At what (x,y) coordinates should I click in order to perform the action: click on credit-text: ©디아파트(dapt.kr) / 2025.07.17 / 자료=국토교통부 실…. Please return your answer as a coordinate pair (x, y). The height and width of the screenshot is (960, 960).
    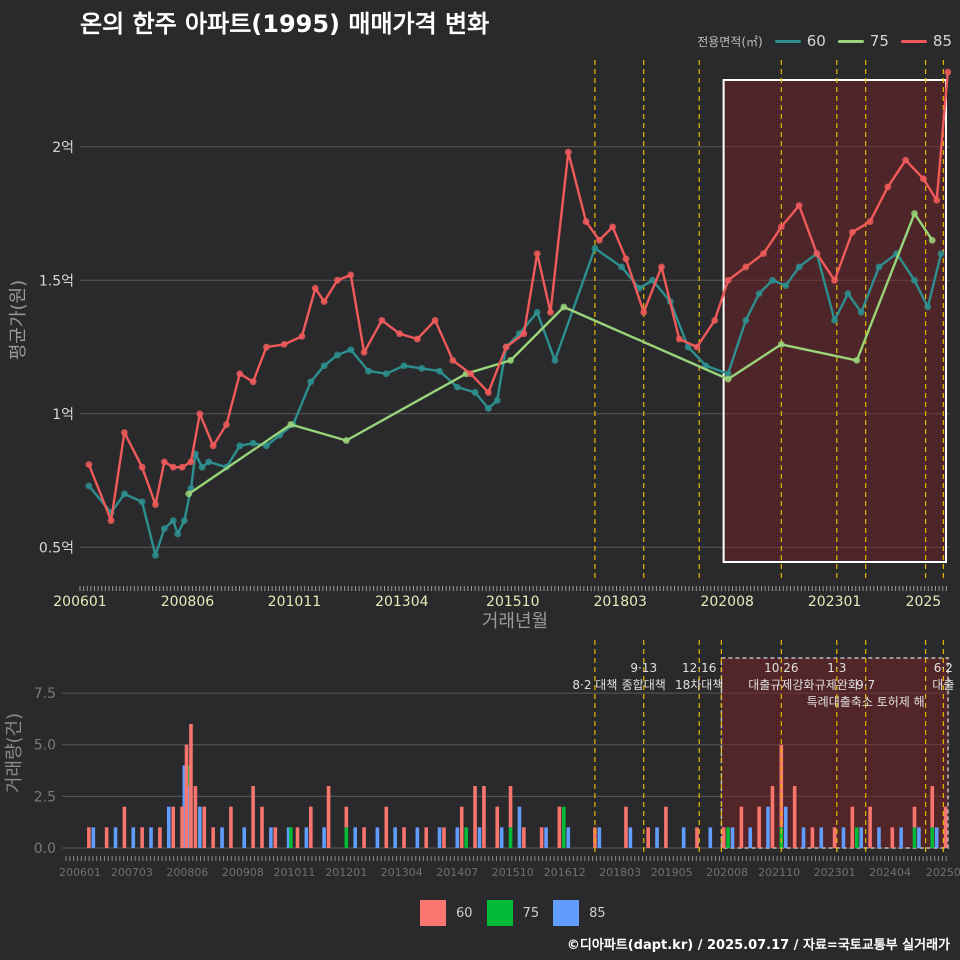
    Looking at the image, I should click on (758, 945).